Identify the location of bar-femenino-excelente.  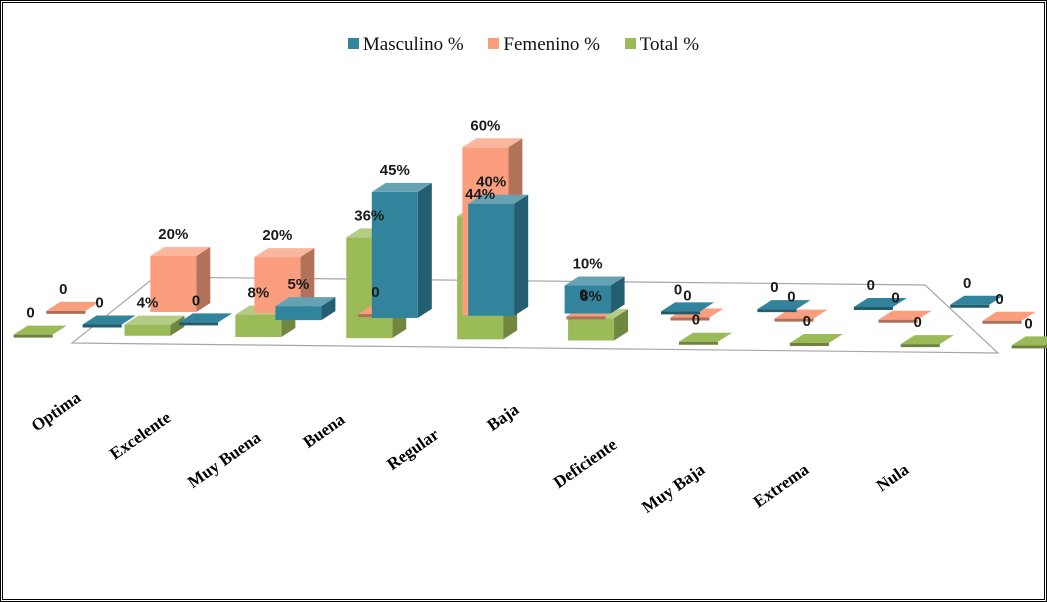
(180, 279).